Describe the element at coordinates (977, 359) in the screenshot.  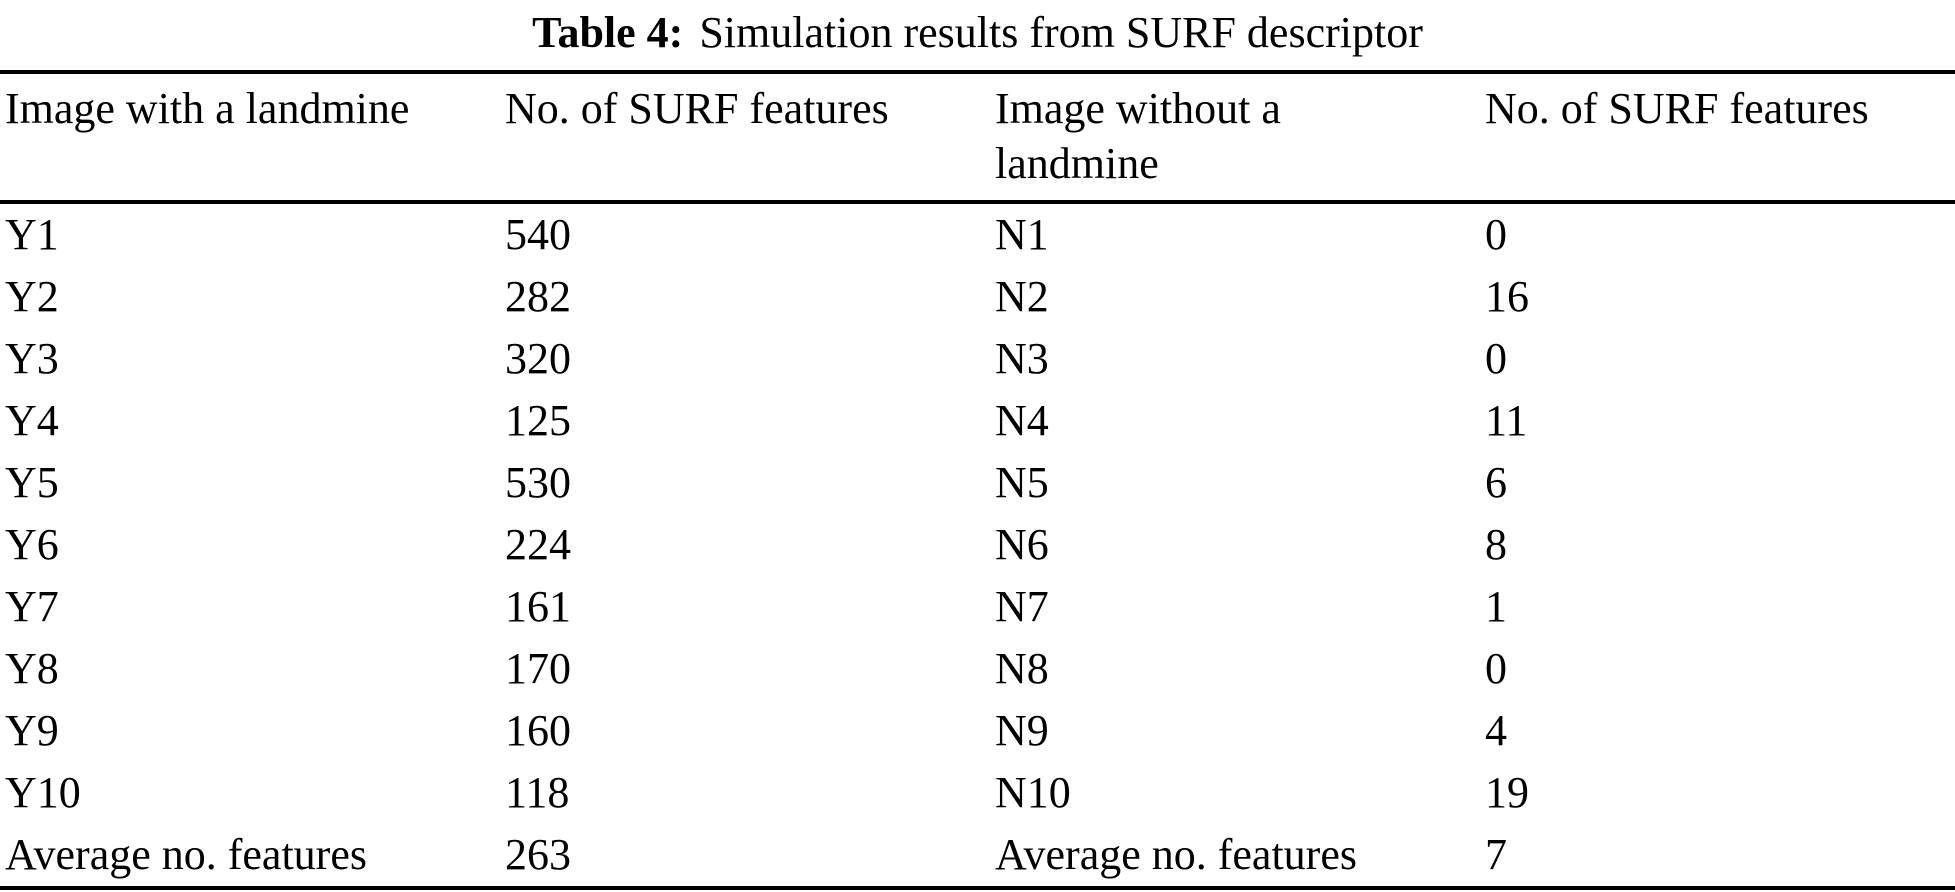
I see `table-row: Y3 320 N3 0` at that location.